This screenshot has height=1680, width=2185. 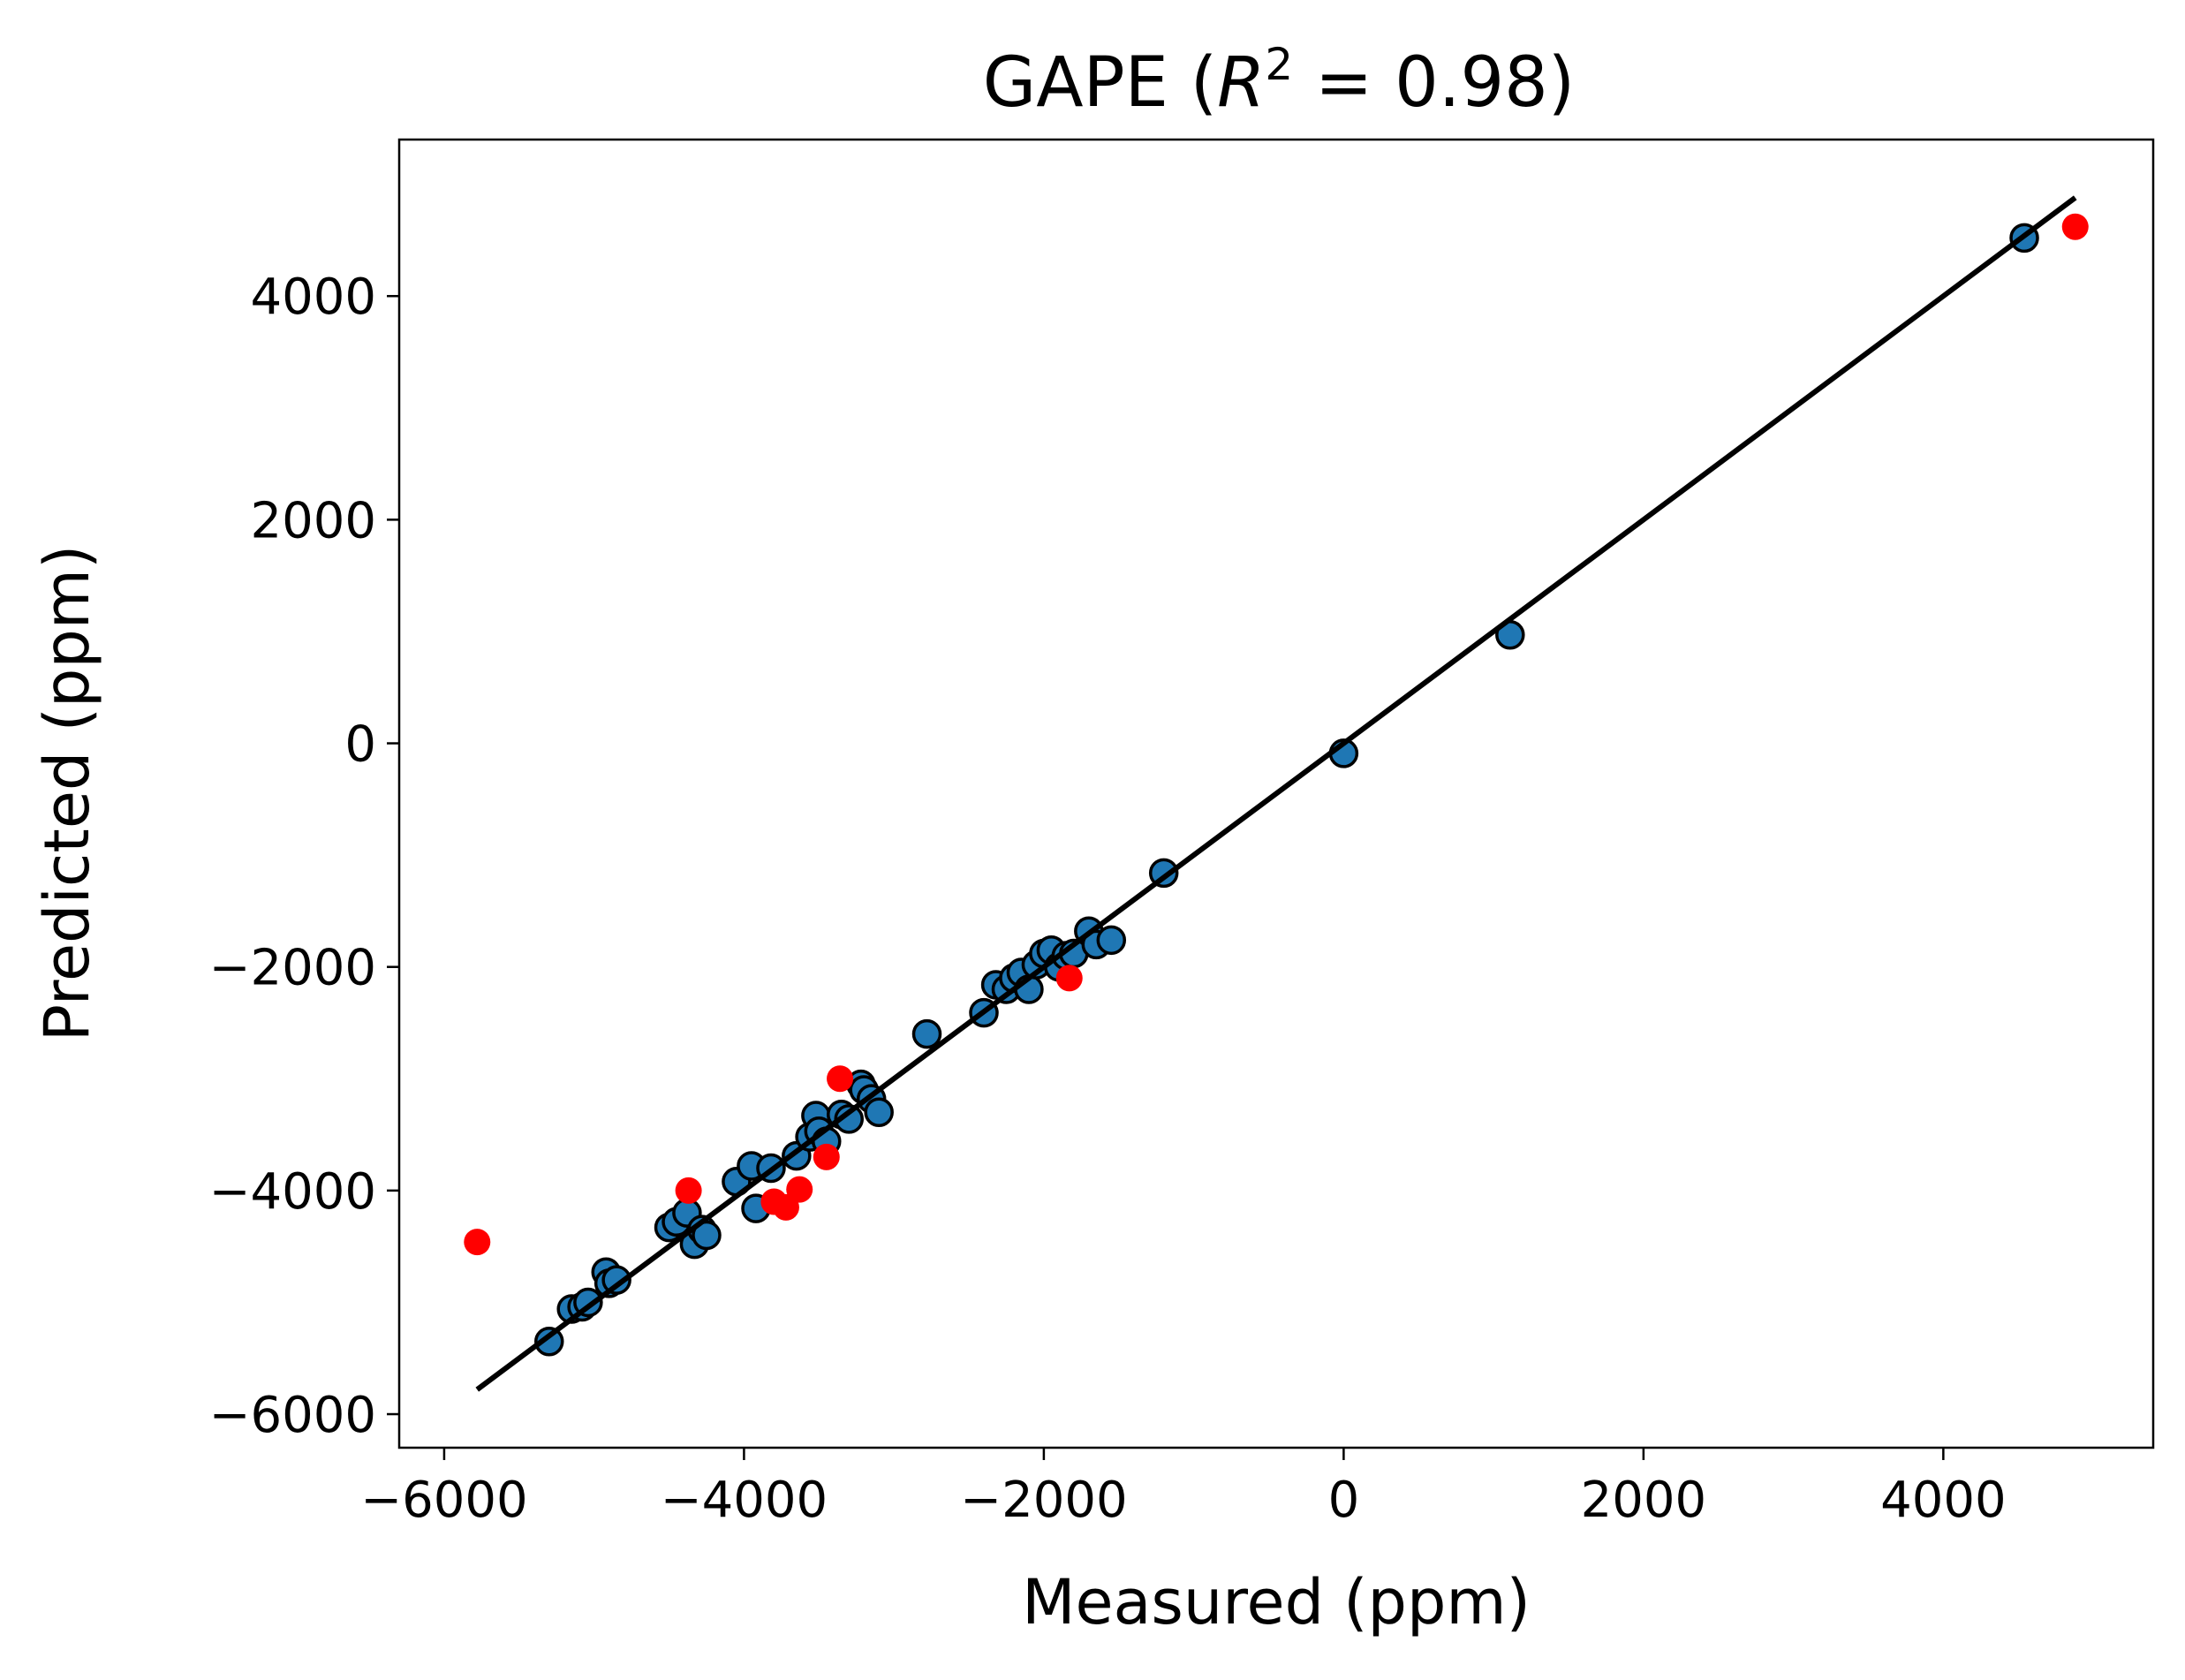 What do you see at coordinates (313, 520) in the screenshot?
I see `y-tick-label: 2000` at bounding box center [313, 520].